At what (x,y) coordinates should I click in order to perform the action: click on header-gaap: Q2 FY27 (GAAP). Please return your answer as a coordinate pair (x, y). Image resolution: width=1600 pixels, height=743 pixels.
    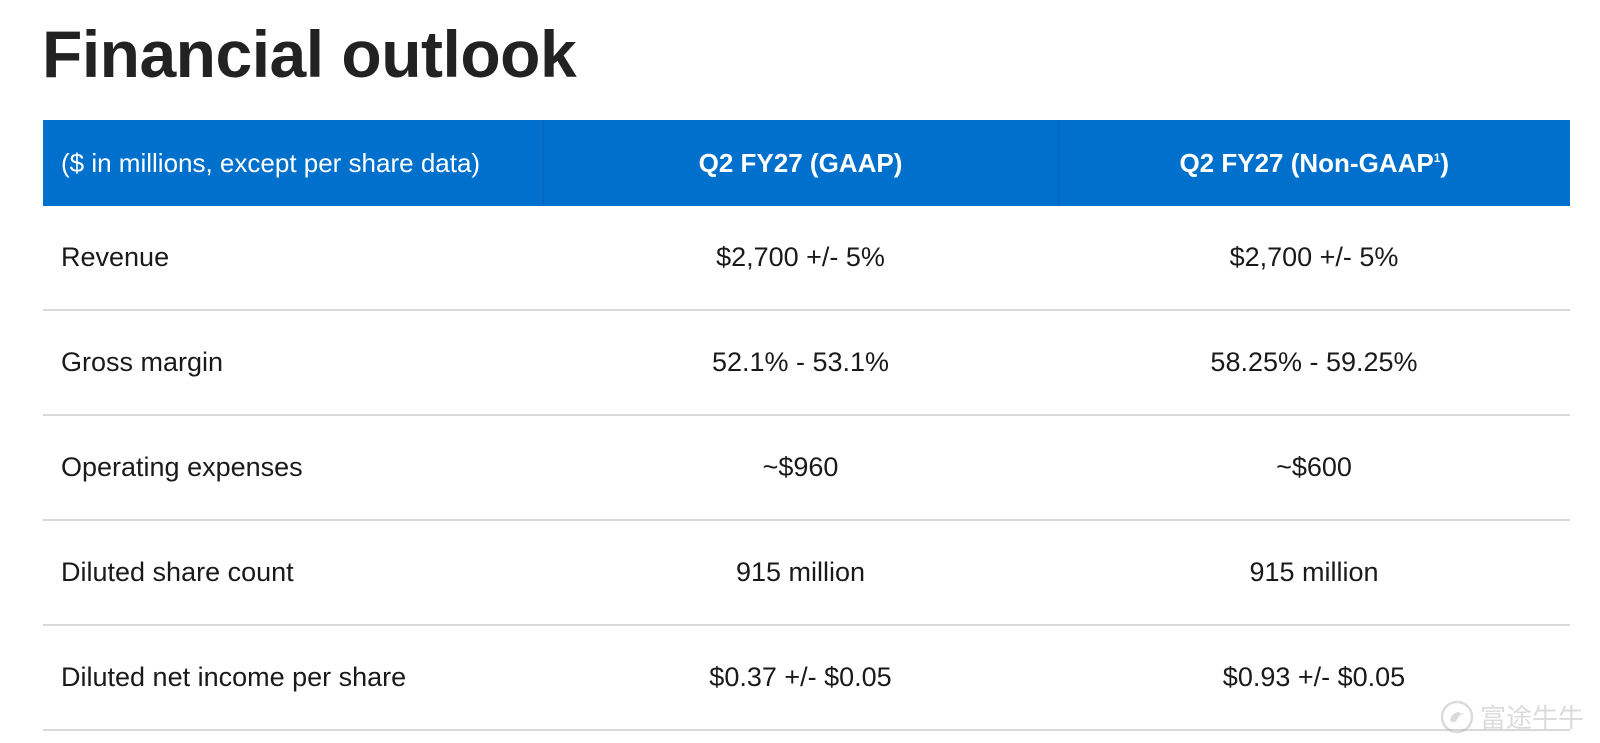
    Looking at the image, I should click on (801, 163).